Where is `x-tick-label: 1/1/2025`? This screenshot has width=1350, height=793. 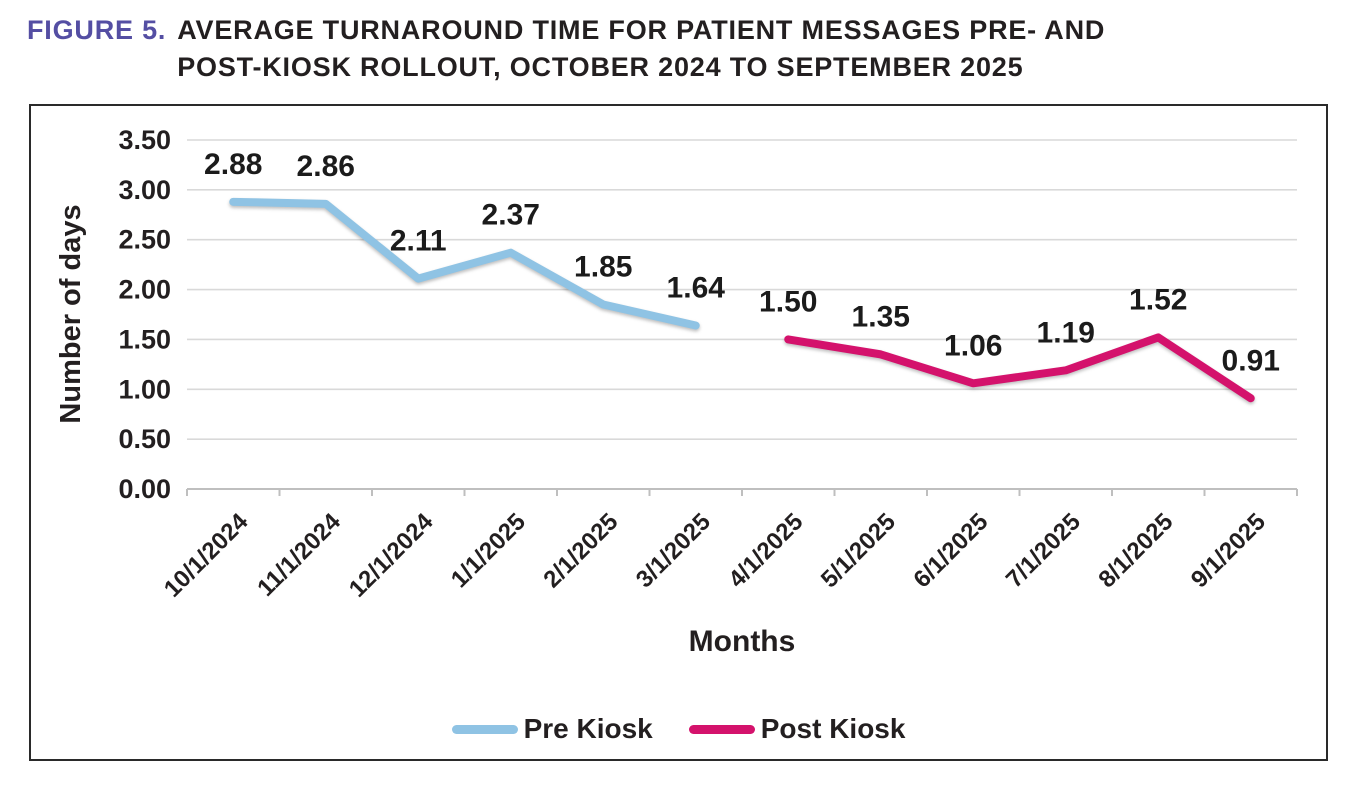
x-tick-label: 1/1/2025 is located at coordinates (488, 550).